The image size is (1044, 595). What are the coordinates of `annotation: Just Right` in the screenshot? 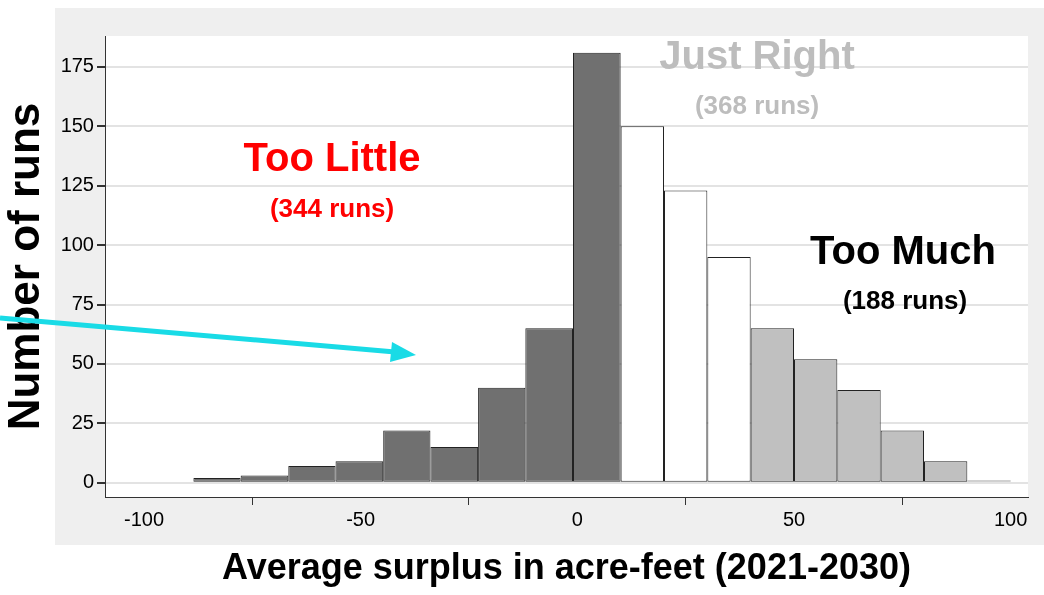 It's located at (757, 55).